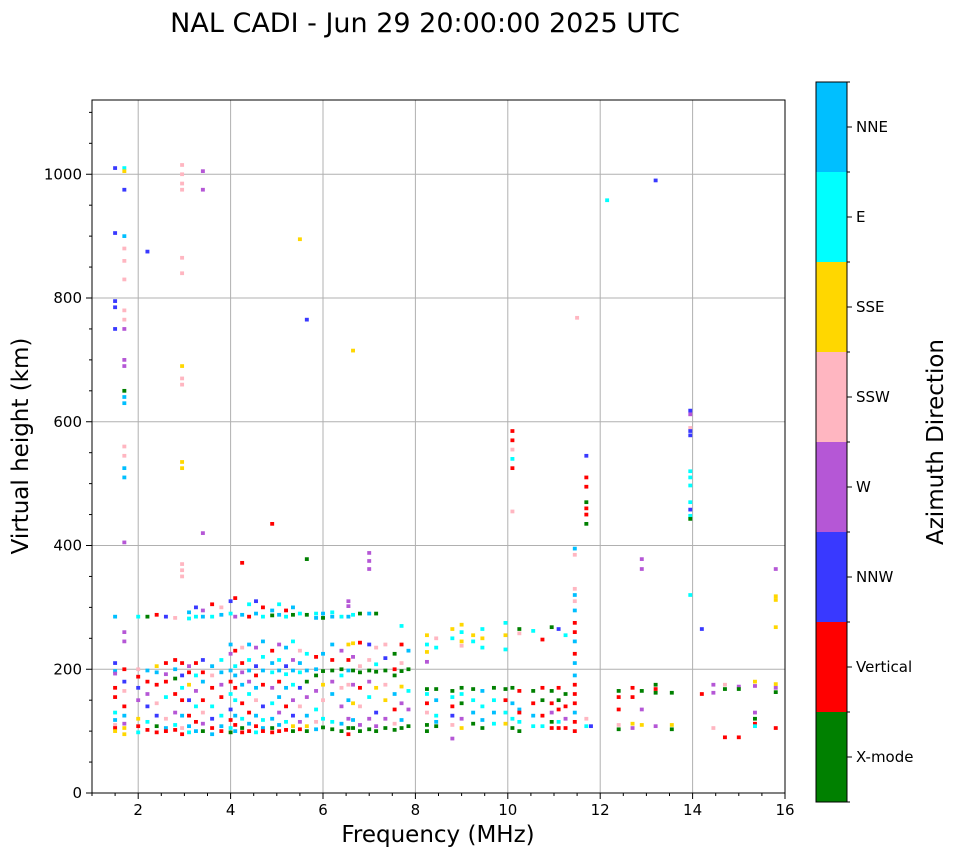 The image size is (958, 857). What do you see at coordinates (443, 806) in the screenshot?
I see `x-axis-ticks: 2 4 6 8 10 12 14 16` at bounding box center [443, 806].